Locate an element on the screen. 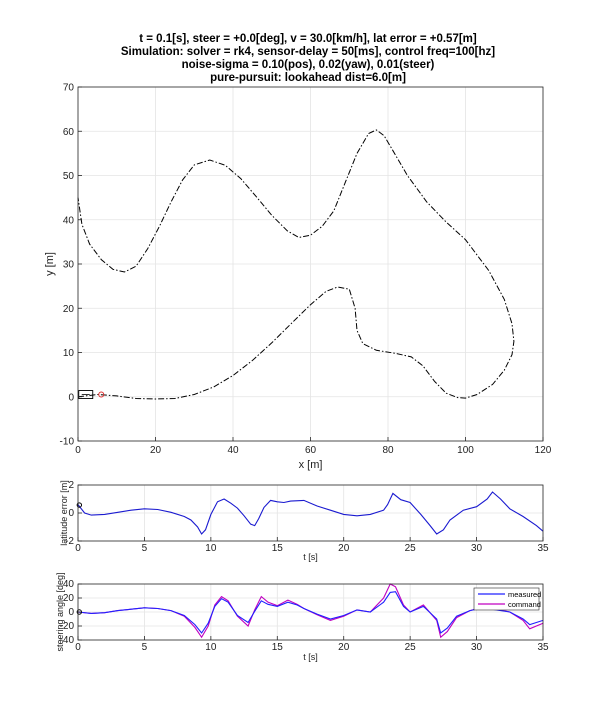  steer-xtick-label: 30 is located at coordinates (477, 647).